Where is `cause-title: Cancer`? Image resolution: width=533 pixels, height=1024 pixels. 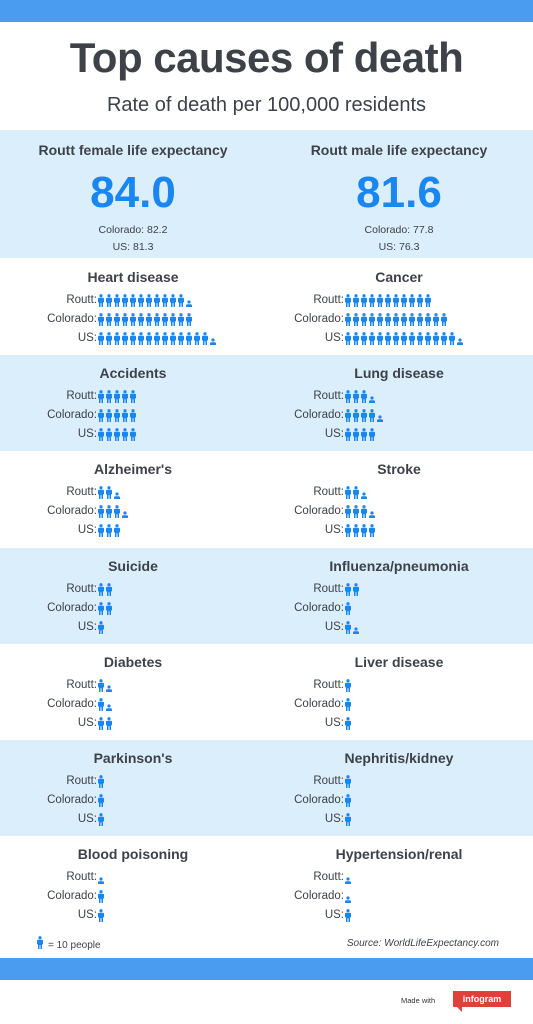
cause-title: Cancer is located at coordinates (399, 277).